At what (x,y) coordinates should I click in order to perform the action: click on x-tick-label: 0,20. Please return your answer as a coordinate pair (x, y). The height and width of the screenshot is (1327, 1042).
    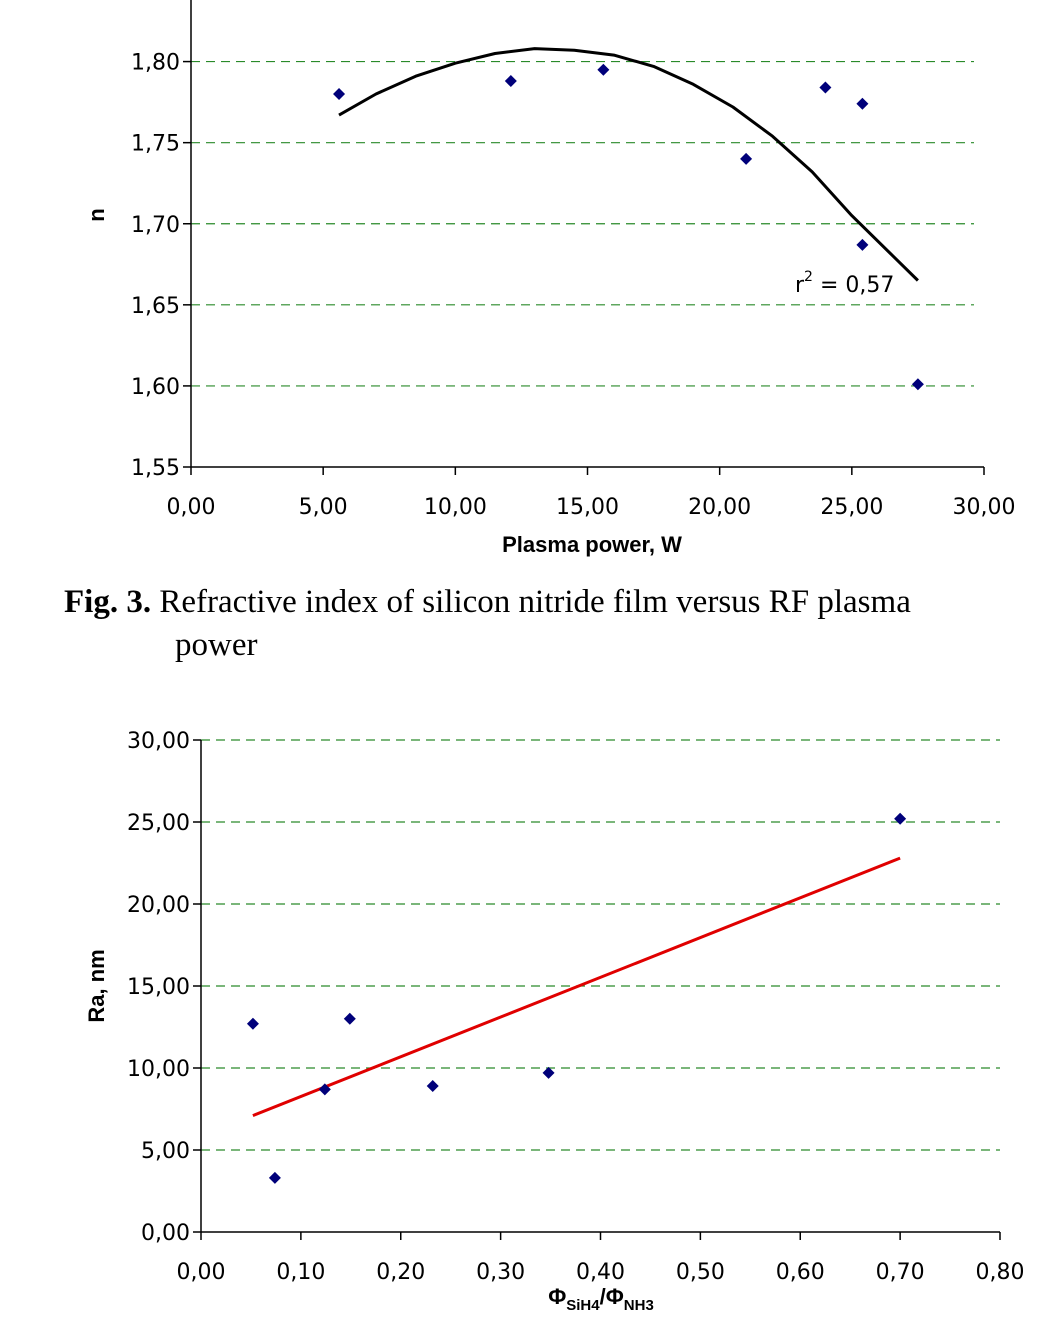
    Looking at the image, I should click on (400, 1272).